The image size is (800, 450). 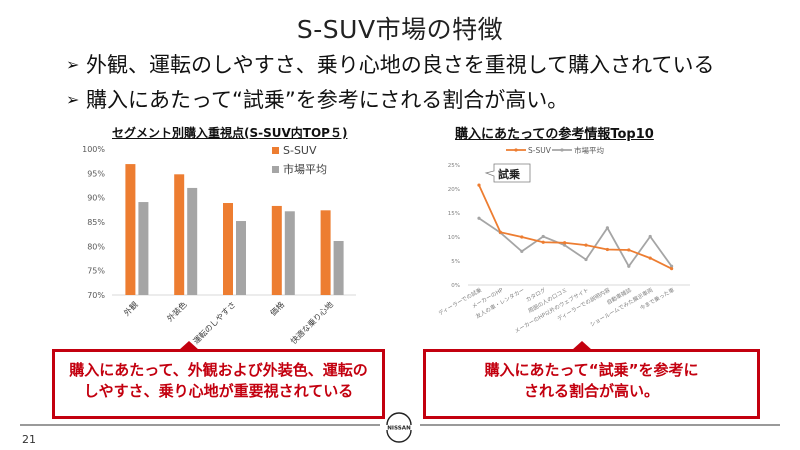 What do you see at coordinates (93, 149) in the screenshot?
I see `y-tick-label: 100%` at bounding box center [93, 149].